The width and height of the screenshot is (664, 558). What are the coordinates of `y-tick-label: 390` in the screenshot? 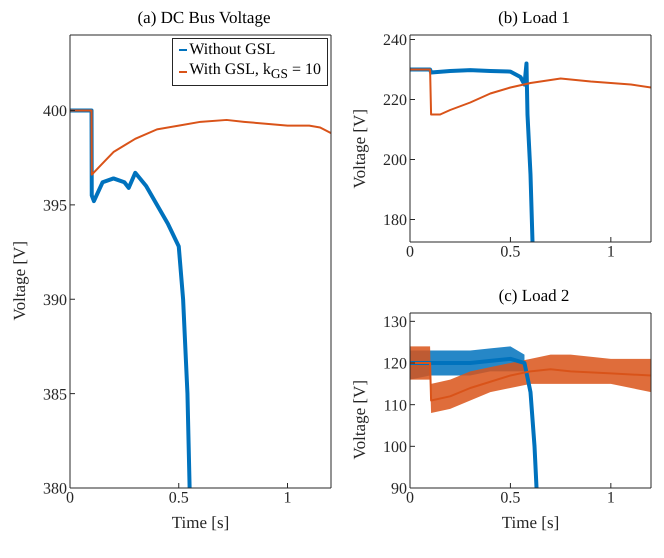 It's located at (55, 300).